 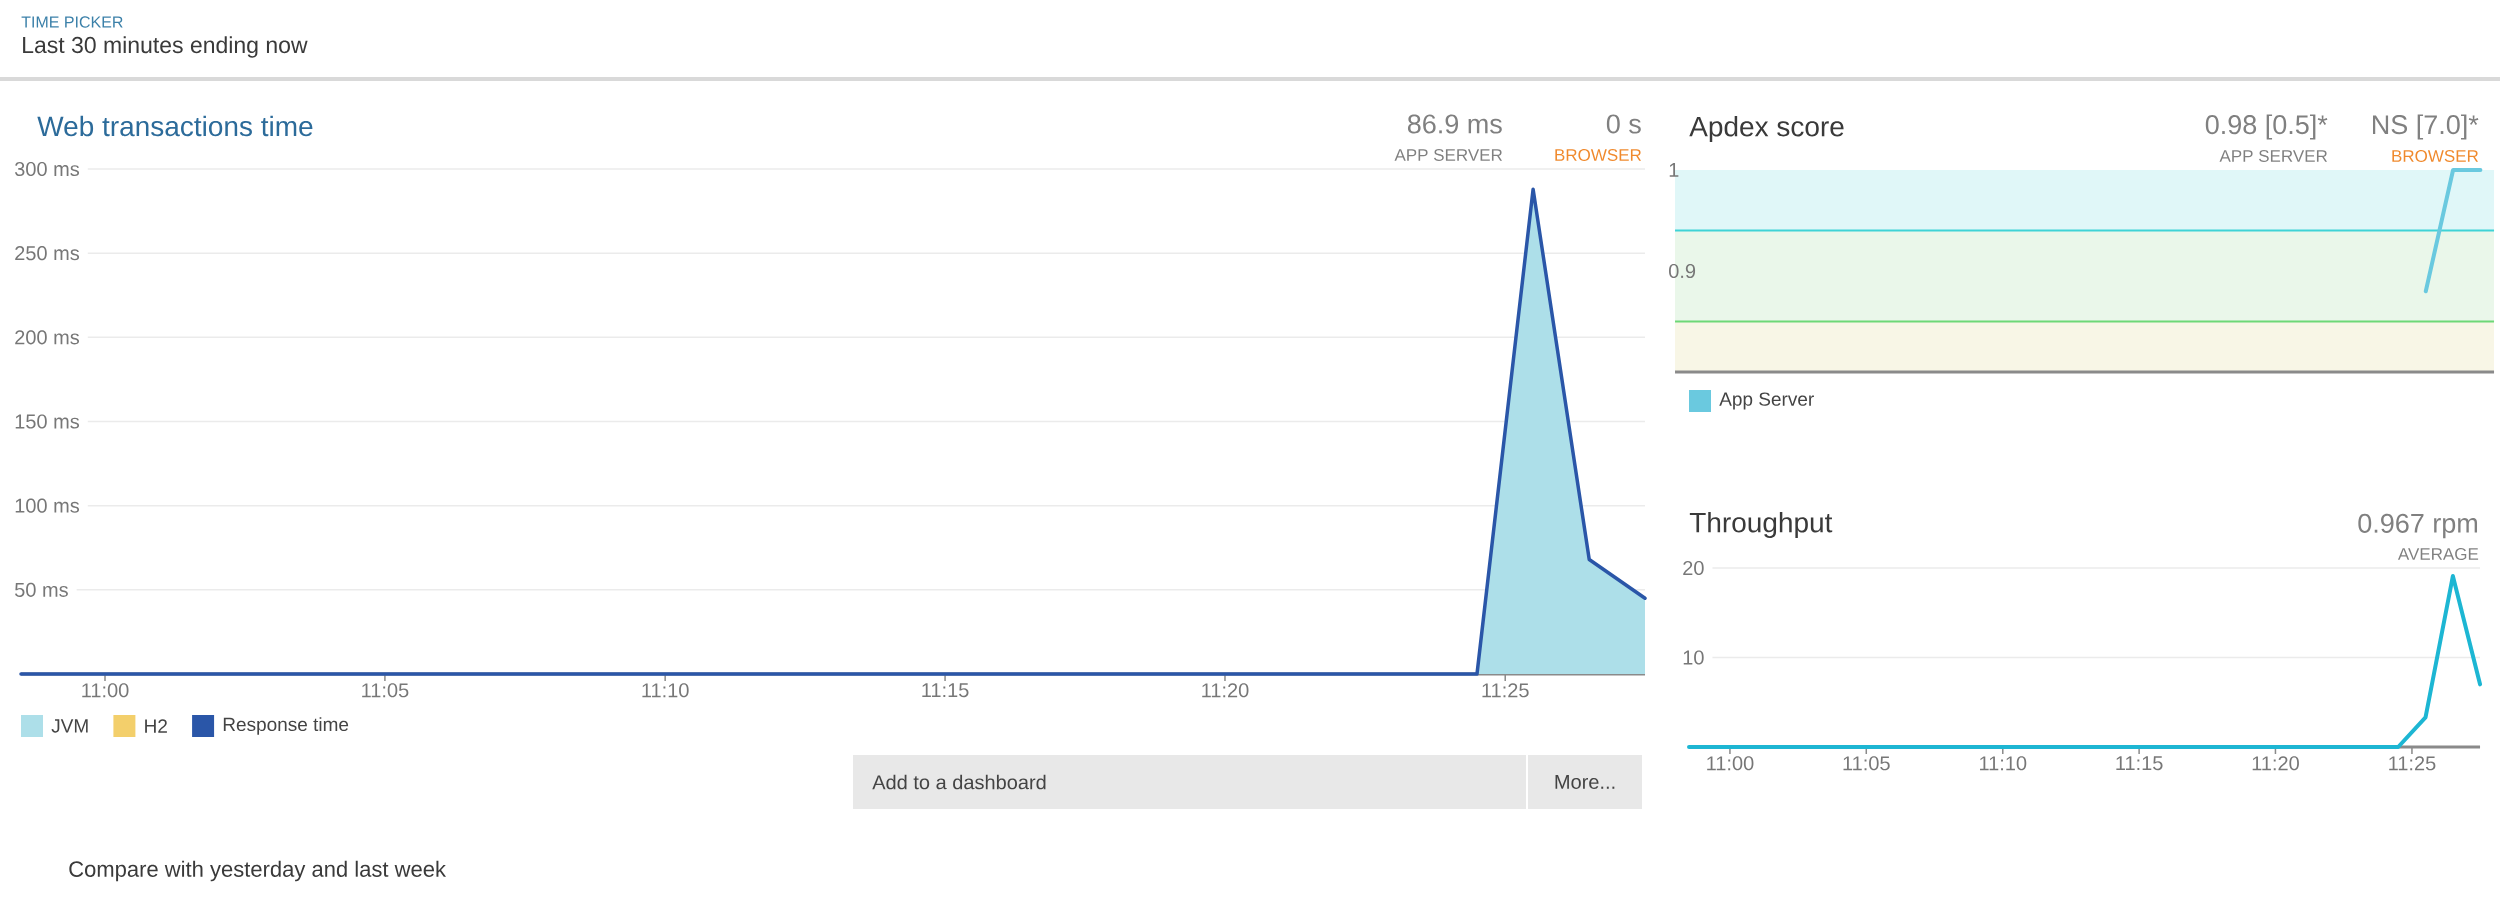 What do you see at coordinates (1674, 170) in the screenshot?
I see `y-tick-label: 1` at bounding box center [1674, 170].